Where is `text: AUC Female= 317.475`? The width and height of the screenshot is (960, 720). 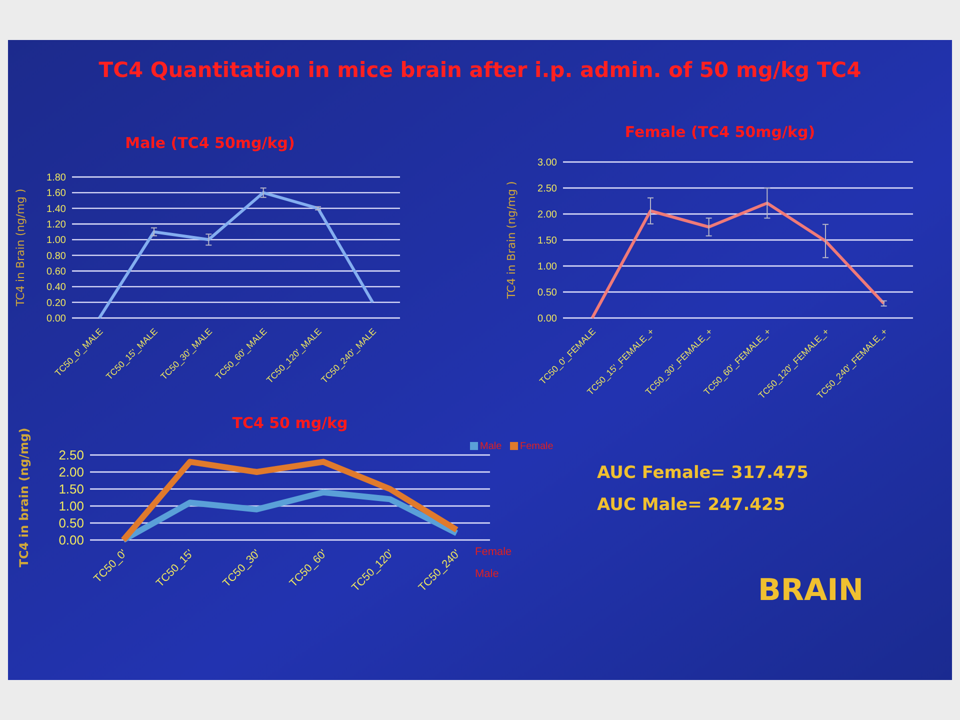 text: AUC Female= 317.475 is located at coordinates (702, 473).